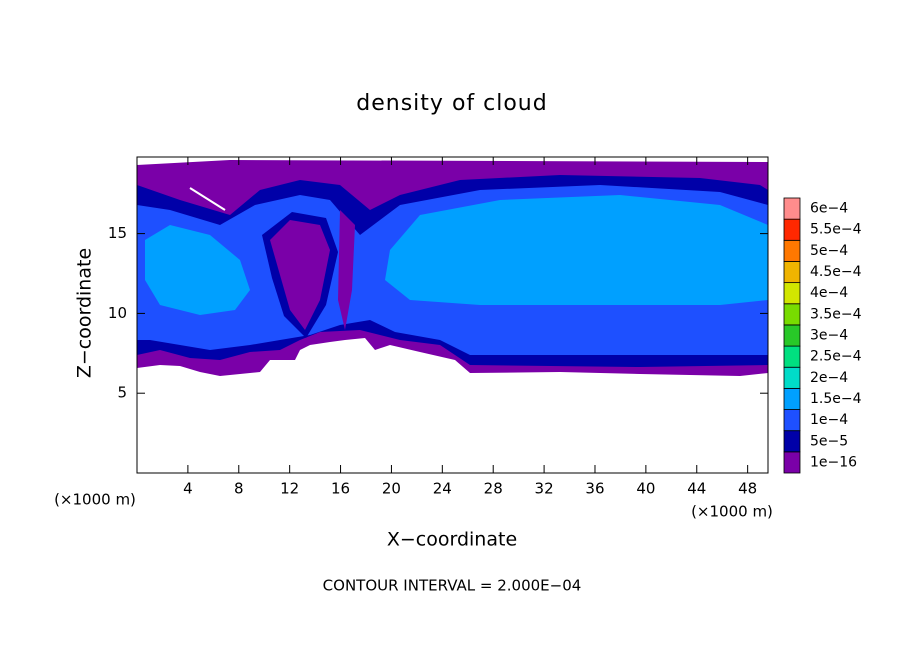 Image resolution: width=904 pixels, height=654 pixels. Describe the element at coordinates (829, 209) in the screenshot. I see `colorbar-label: 6e−4` at that location.